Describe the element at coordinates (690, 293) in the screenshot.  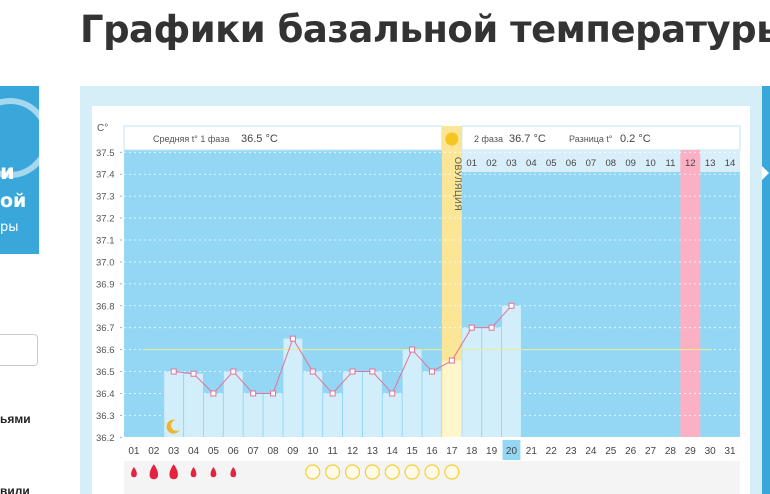
I see `highlight-column` at that location.